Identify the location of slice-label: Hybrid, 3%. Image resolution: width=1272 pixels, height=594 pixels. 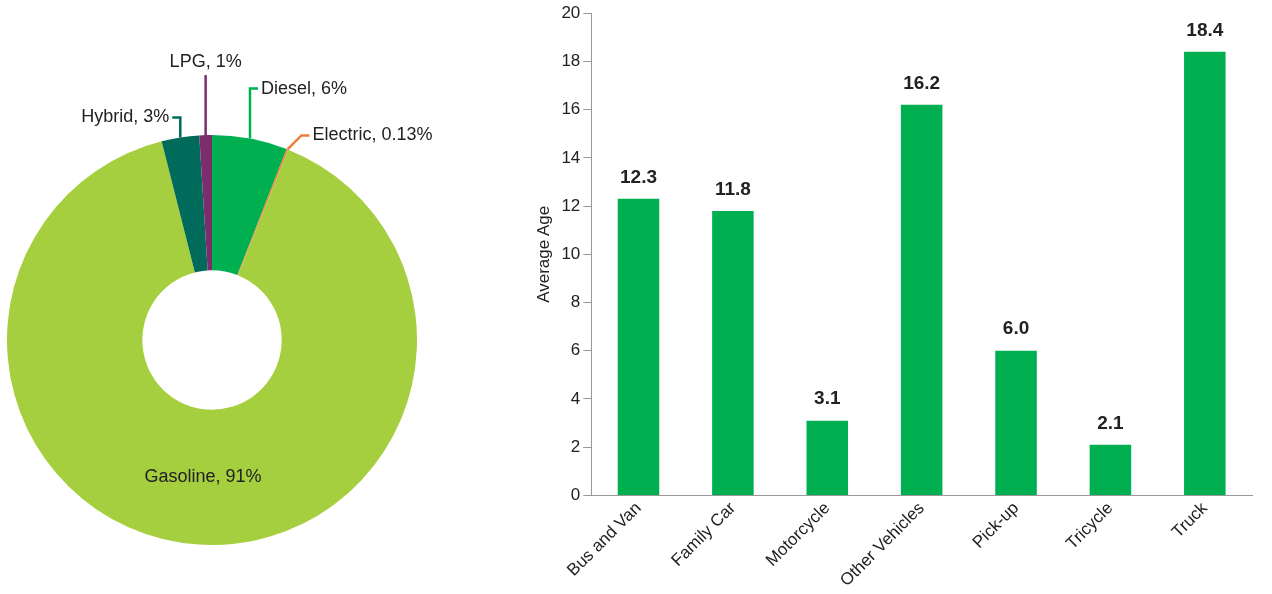
(125, 116).